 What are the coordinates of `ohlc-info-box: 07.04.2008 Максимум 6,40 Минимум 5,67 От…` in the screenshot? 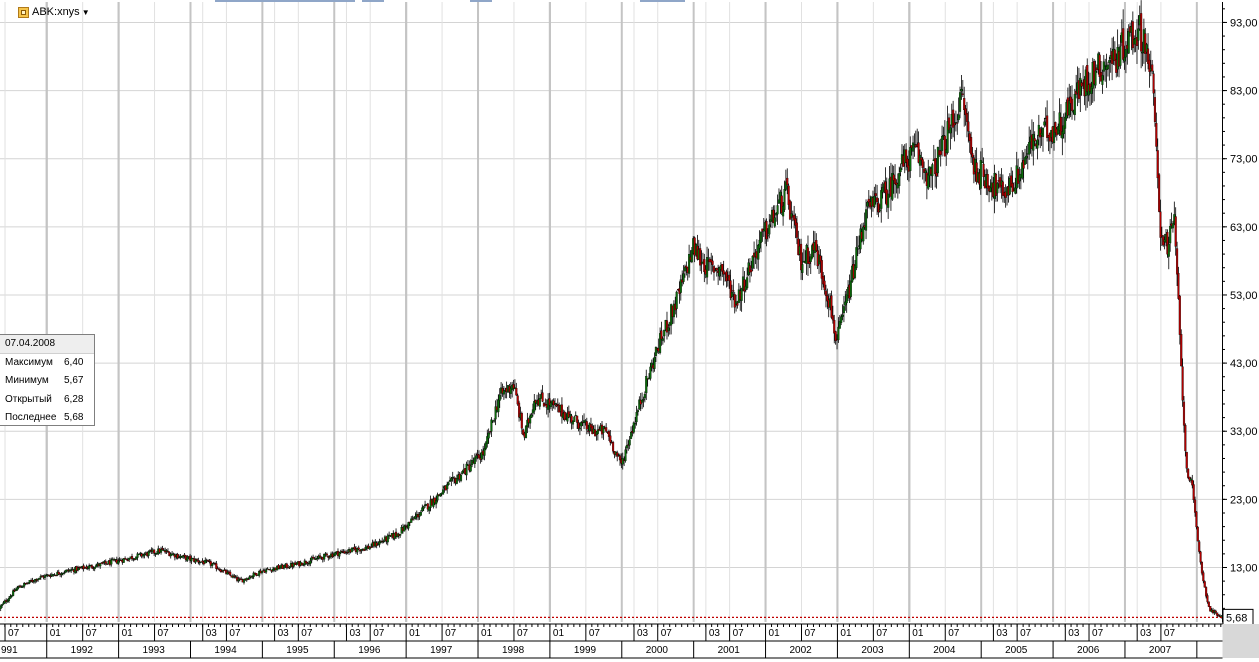 It's located at (47, 380).